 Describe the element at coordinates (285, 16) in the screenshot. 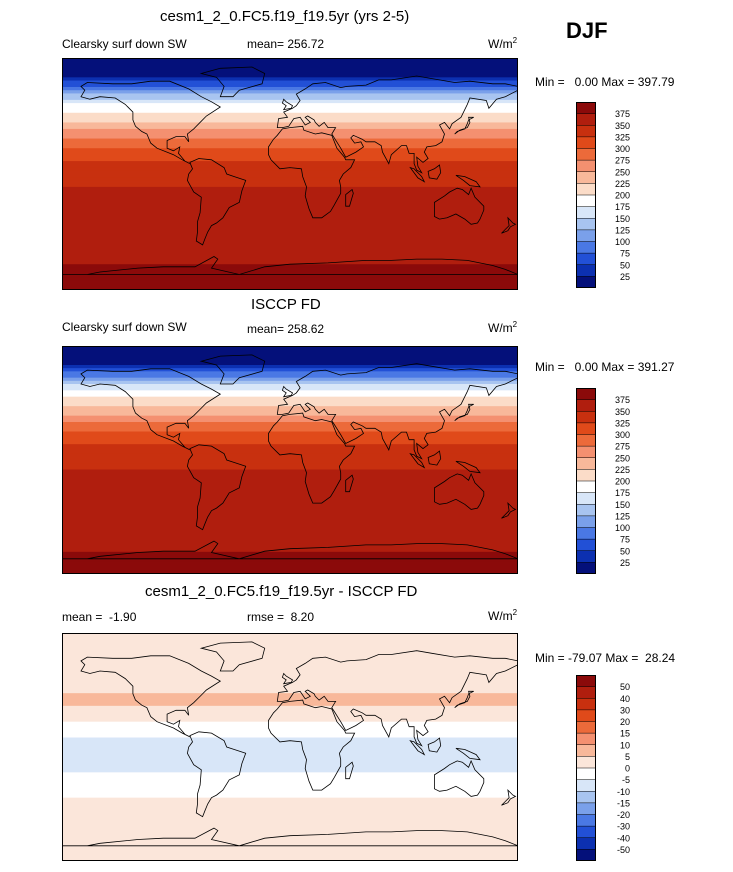

I see `panel-1-title: cesm1_2_0.FC5.f19_f19.5yr (yrs 2-5)` at that location.